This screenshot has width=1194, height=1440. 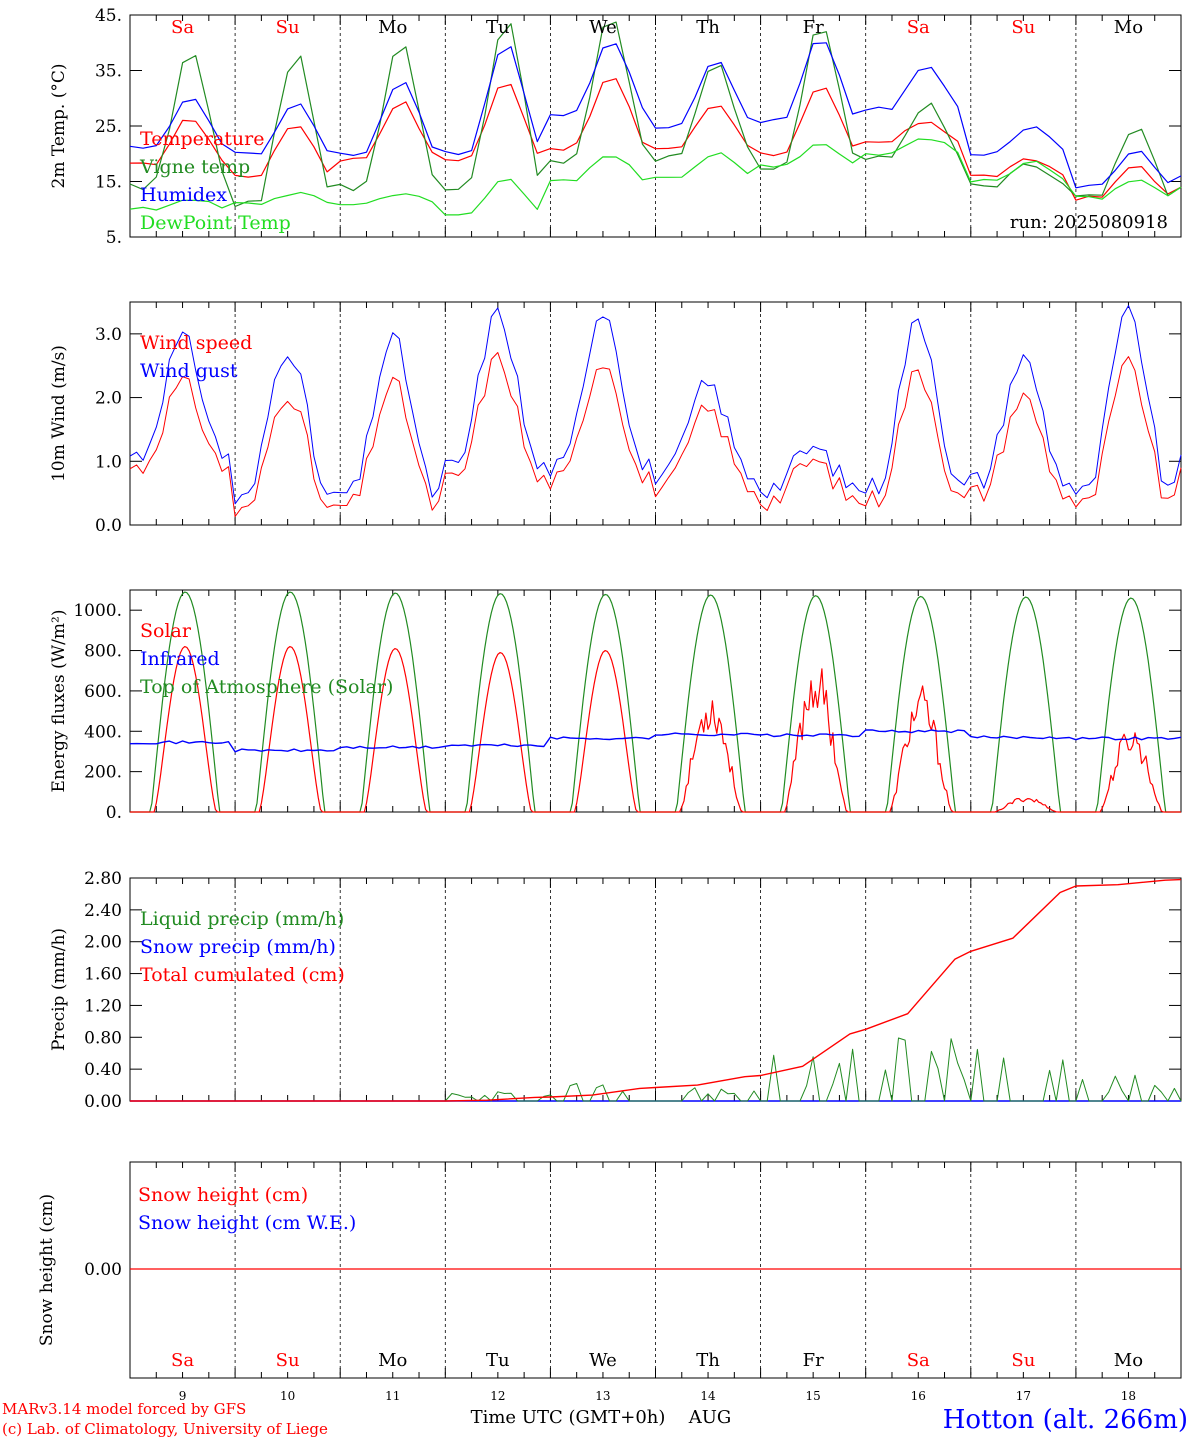 I want to click on month-label: AUG, so click(x=710, y=1417).